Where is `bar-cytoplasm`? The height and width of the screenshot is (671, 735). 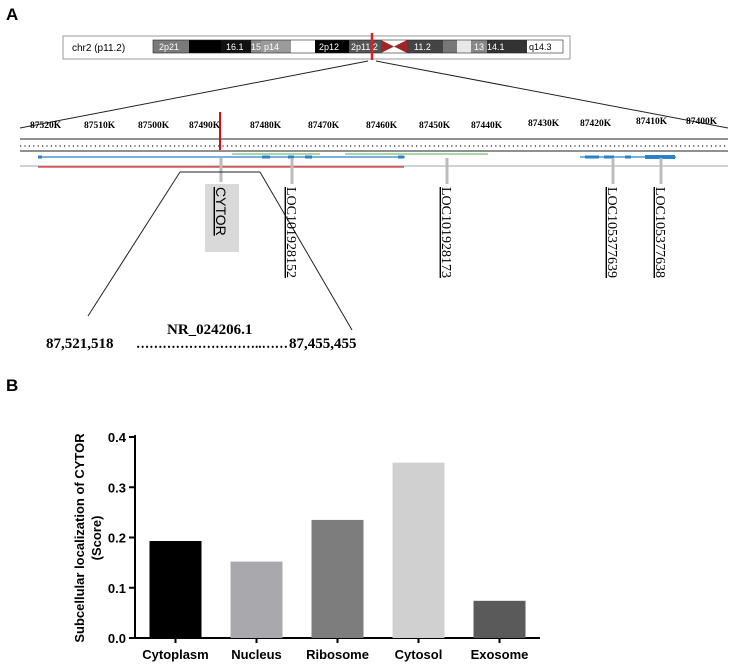 bar-cytoplasm is located at coordinates (175, 589).